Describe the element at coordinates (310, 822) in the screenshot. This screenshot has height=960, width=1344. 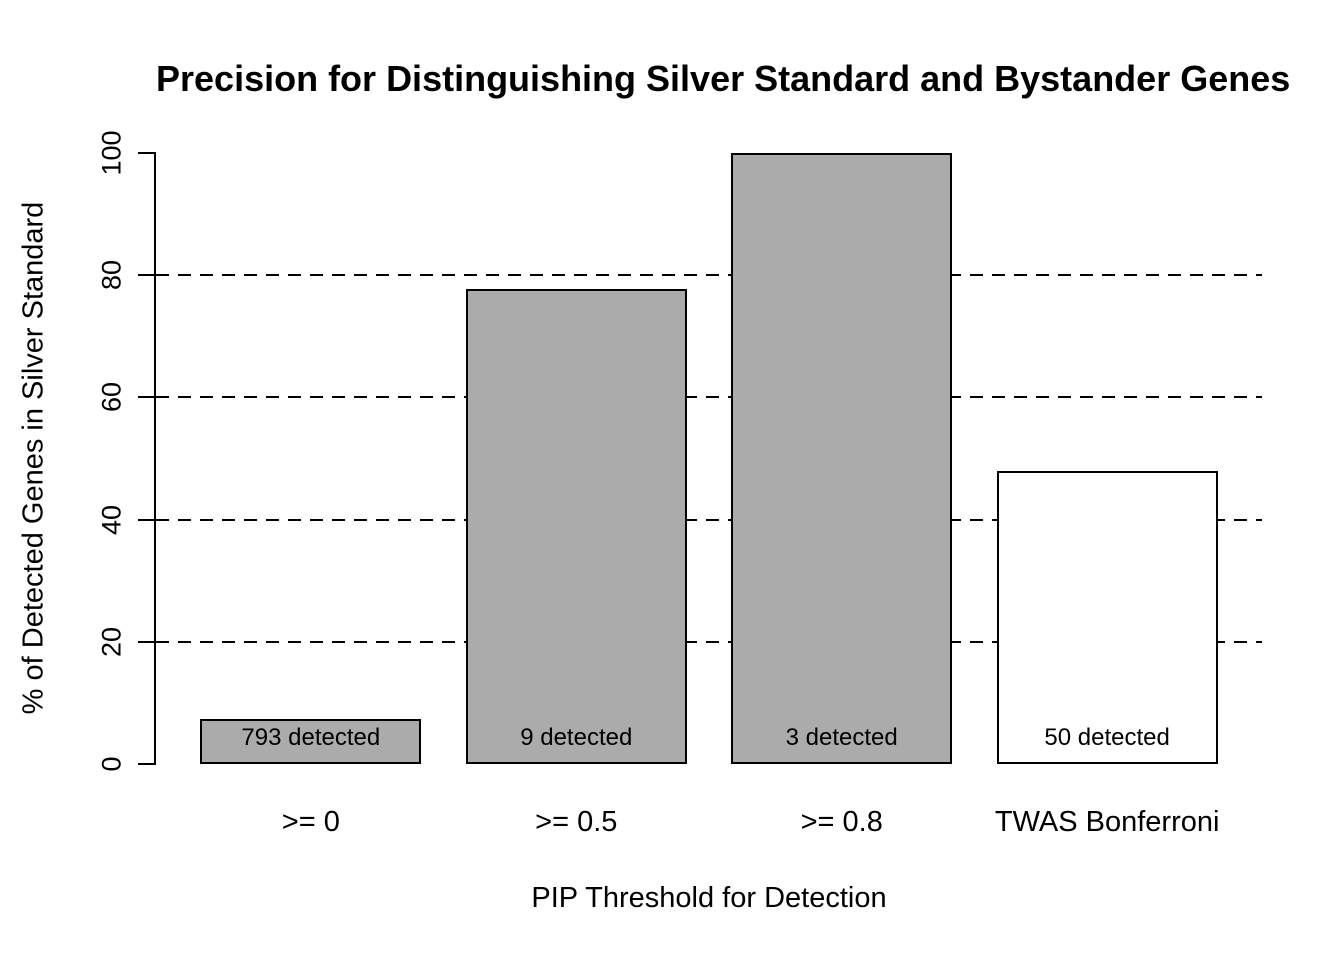
I see `x-category-label-1: >= 0` at that location.